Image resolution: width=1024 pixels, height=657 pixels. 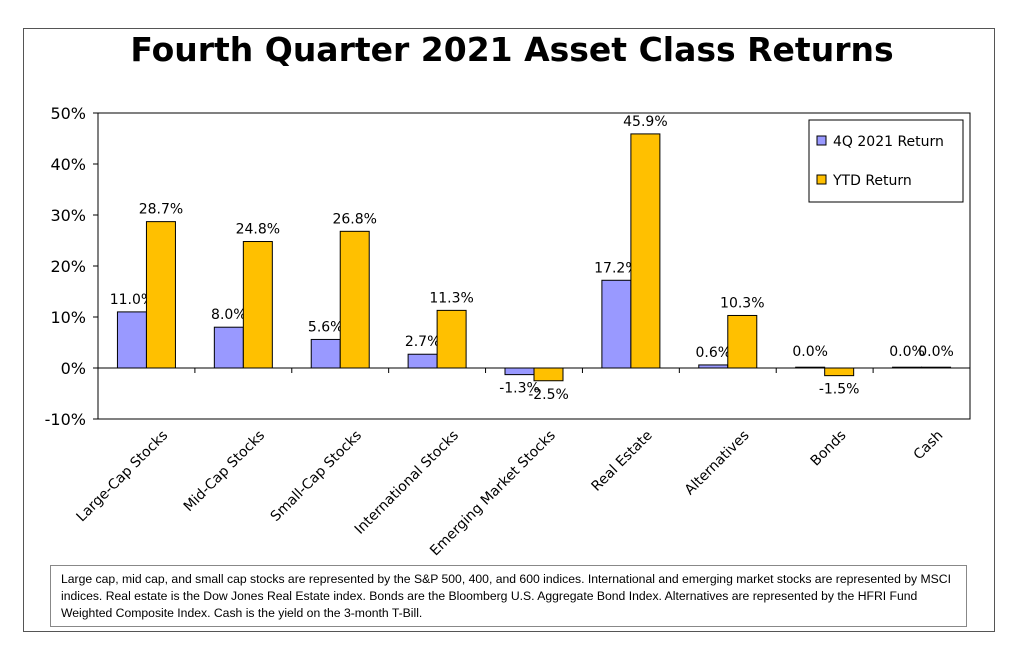 What do you see at coordinates (888, 142) in the screenshot?
I see `legend-label: 4Q 2021 Return` at bounding box center [888, 142].